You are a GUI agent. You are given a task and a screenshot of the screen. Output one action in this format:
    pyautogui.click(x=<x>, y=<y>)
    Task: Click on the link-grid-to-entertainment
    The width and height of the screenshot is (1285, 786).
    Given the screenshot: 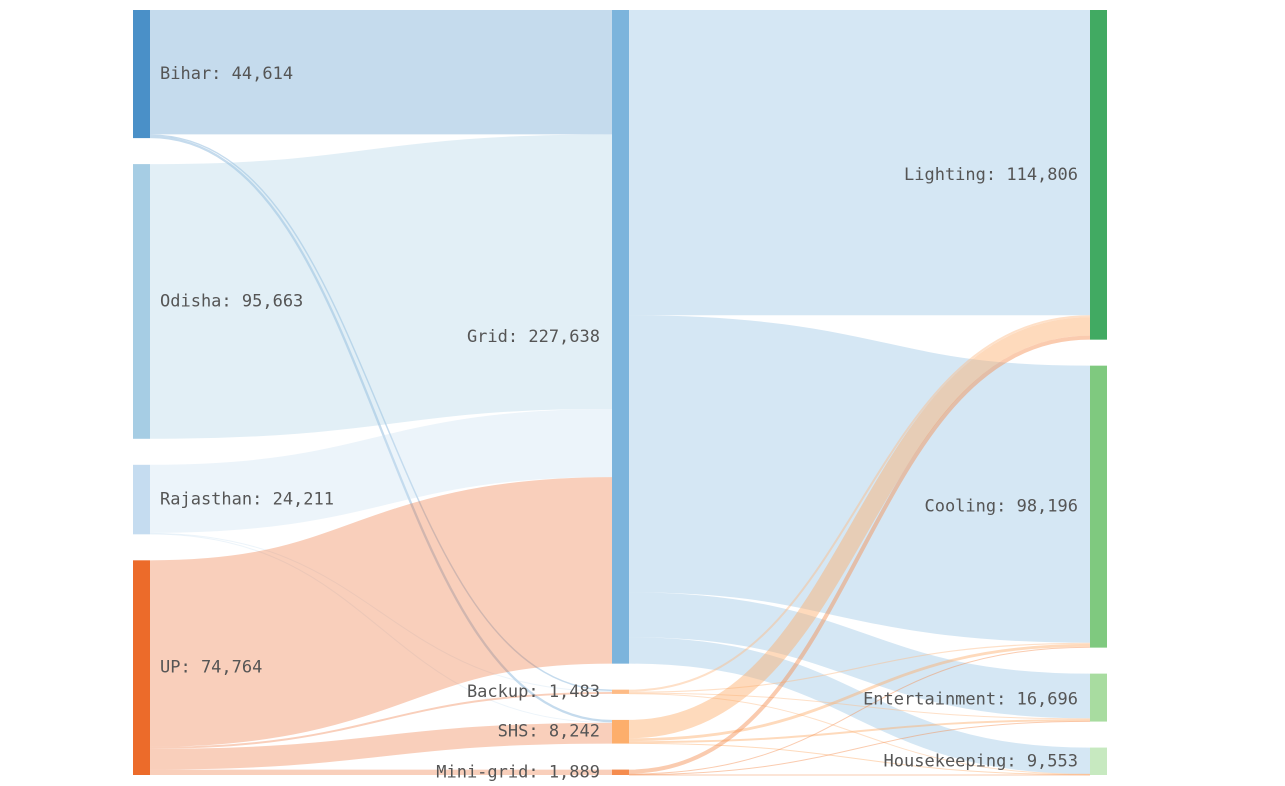 What is the action you would take?
    pyautogui.click(x=859, y=655)
    